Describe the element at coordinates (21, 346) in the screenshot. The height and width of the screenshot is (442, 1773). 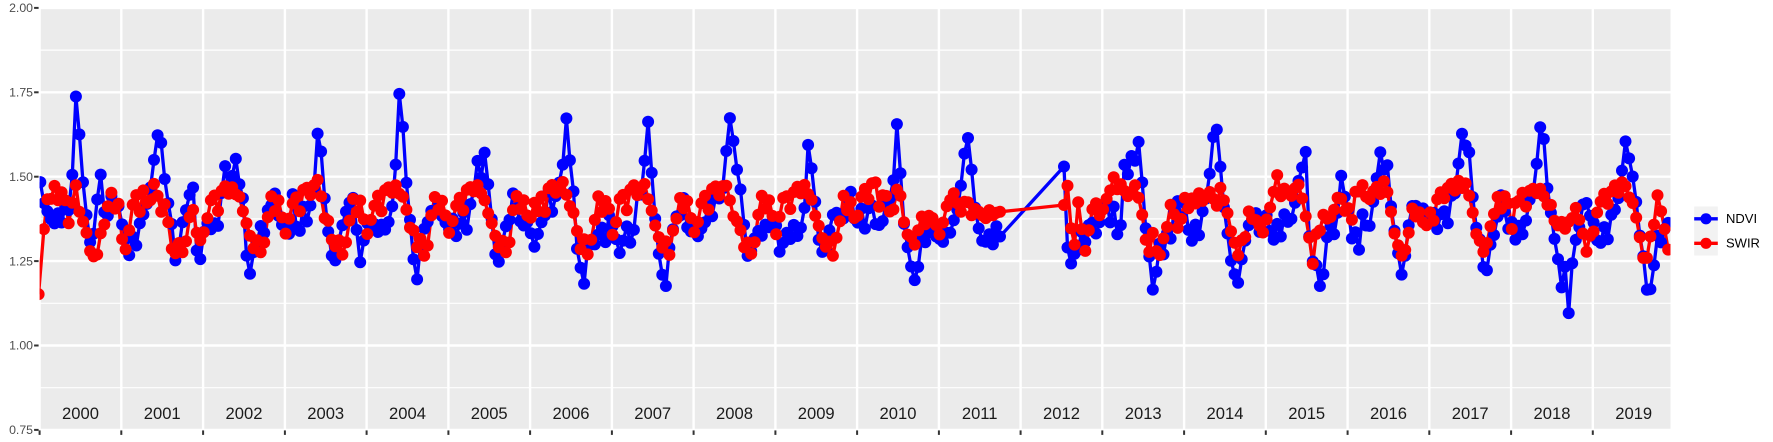
I see `svg-text: 1.00` at that location.